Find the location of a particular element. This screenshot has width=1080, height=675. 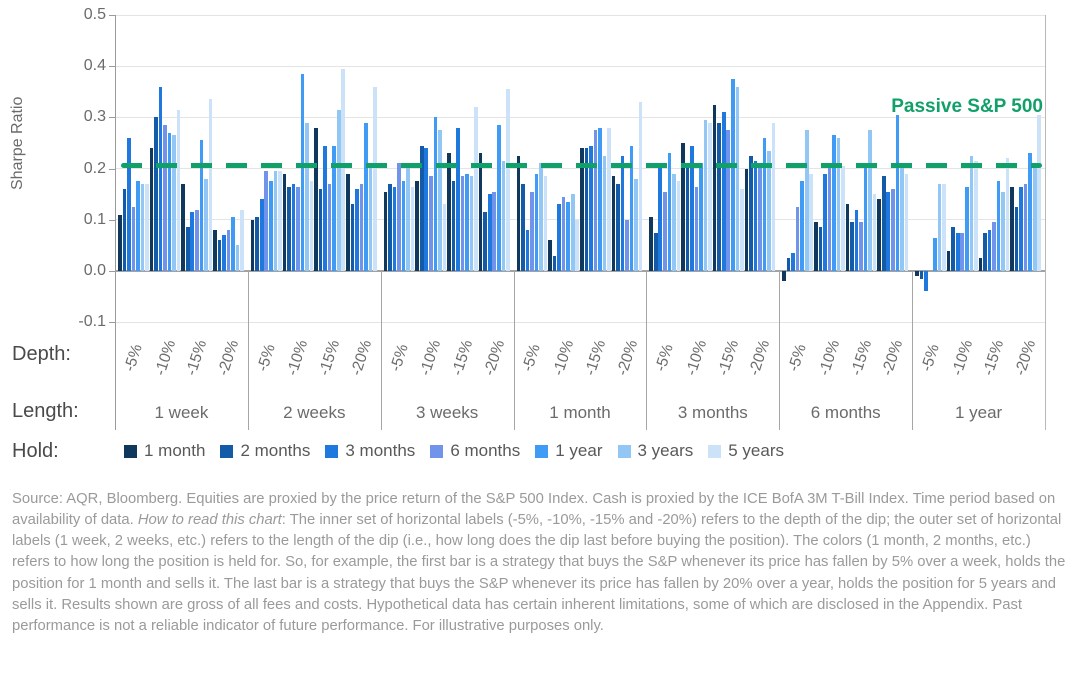

y-tick-mark is located at coordinates (112, 271).